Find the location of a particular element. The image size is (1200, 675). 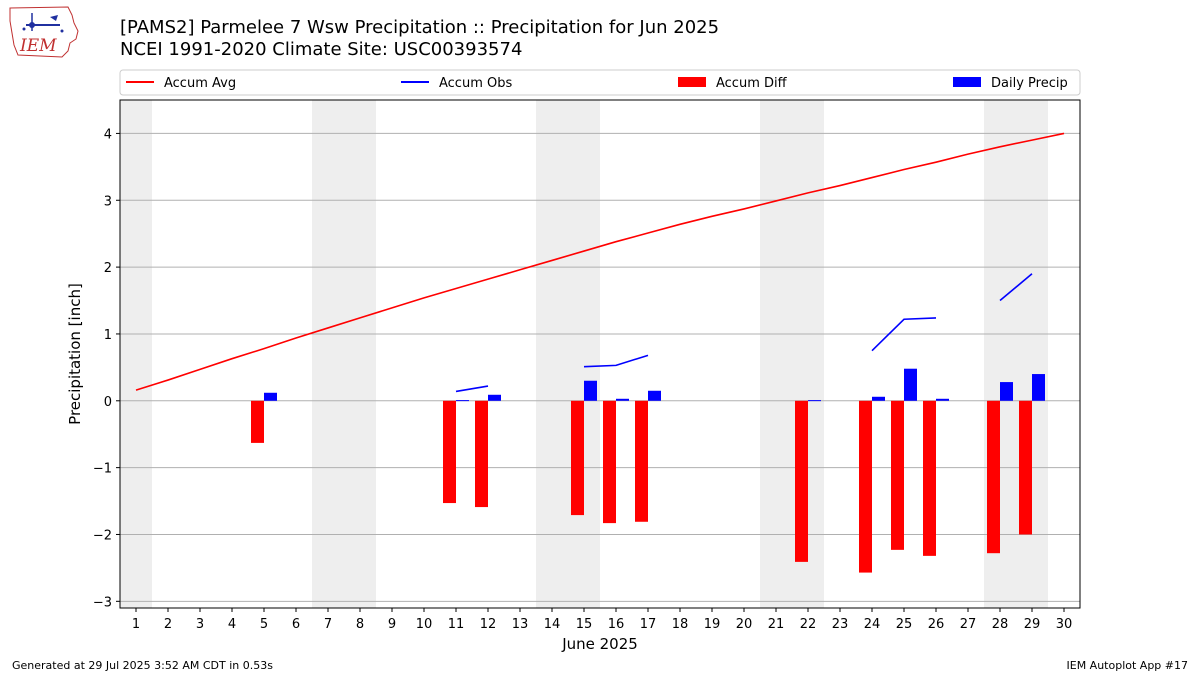

x-tick-label: 18 is located at coordinates (680, 624).